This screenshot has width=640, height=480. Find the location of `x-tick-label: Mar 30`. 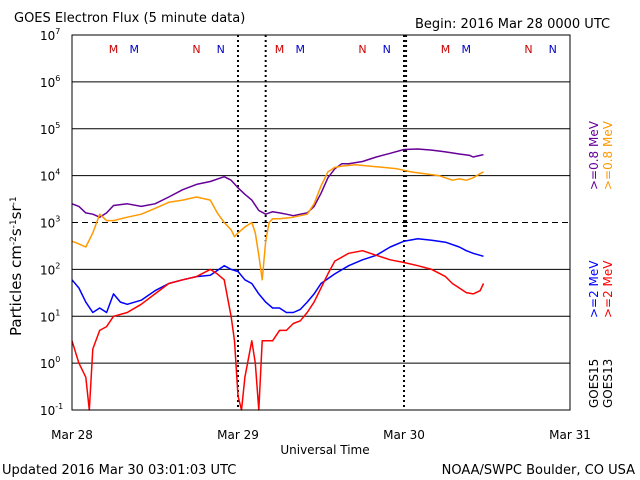

x-tick-label: Mar 30 is located at coordinates (404, 435).